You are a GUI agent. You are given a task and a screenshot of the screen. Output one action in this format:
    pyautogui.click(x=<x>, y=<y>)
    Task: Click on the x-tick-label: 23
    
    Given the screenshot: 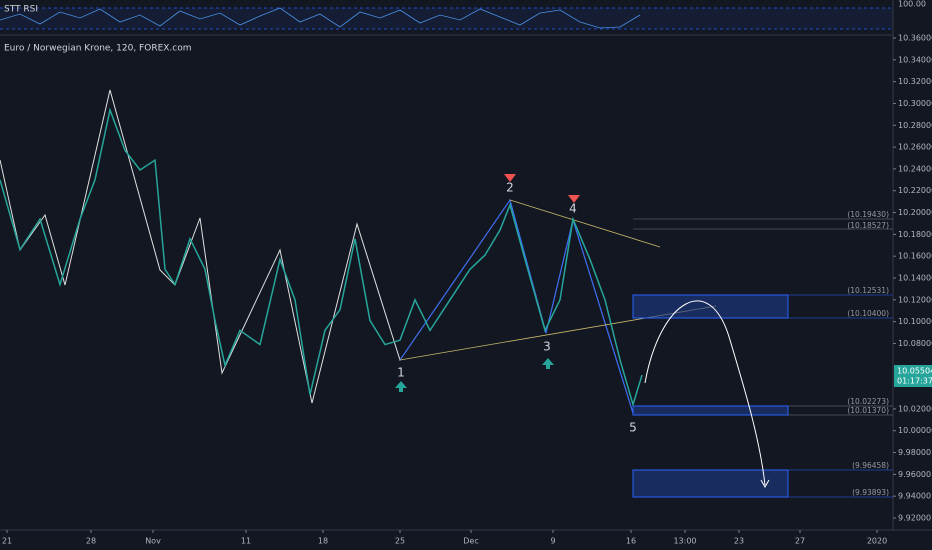 What is the action you would take?
    pyautogui.click(x=739, y=541)
    